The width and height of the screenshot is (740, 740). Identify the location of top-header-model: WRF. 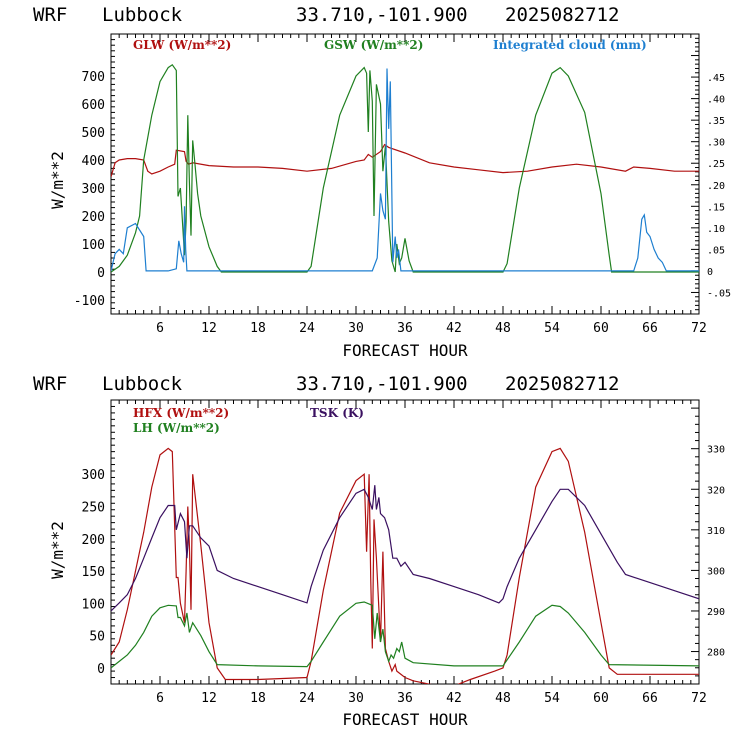
(50, 15).